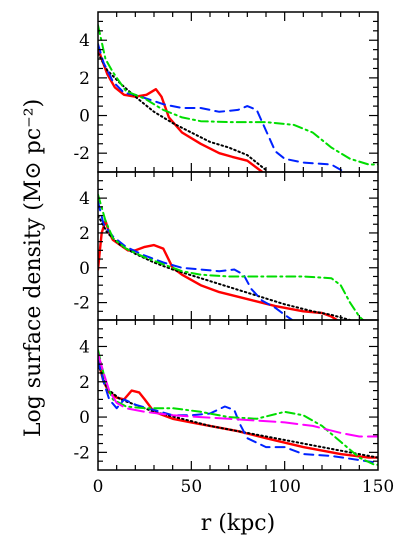 Image resolution: width=408 pixels, height=545 pixels. What do you see at coordinates (238, 523) in the screenshot?
I see `x-axis-label: r (kpc)` at bounding box center [238, 523].